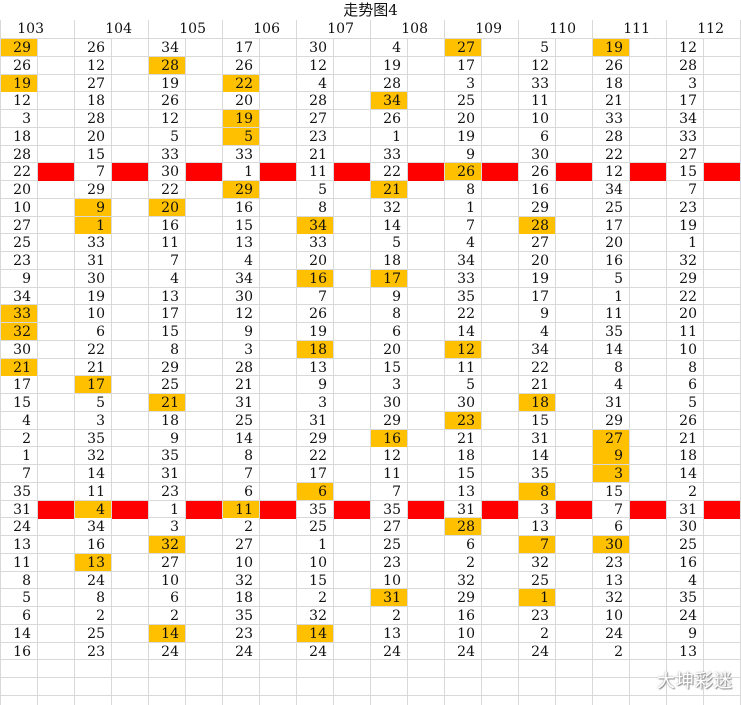 Image resolution: width=741 pixels, height=705 pixels. What do you see at coordinates (614, 616) in the screenshot?
I see `table-cell: 10` at bounding box center [614, 616].